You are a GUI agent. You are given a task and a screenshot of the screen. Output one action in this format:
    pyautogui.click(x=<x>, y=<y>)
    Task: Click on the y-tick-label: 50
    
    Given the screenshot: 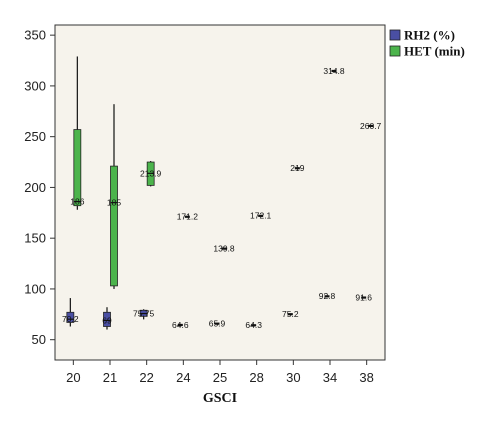 What is the action you would take?
    pyautogui.click(x=39, y=339)
    